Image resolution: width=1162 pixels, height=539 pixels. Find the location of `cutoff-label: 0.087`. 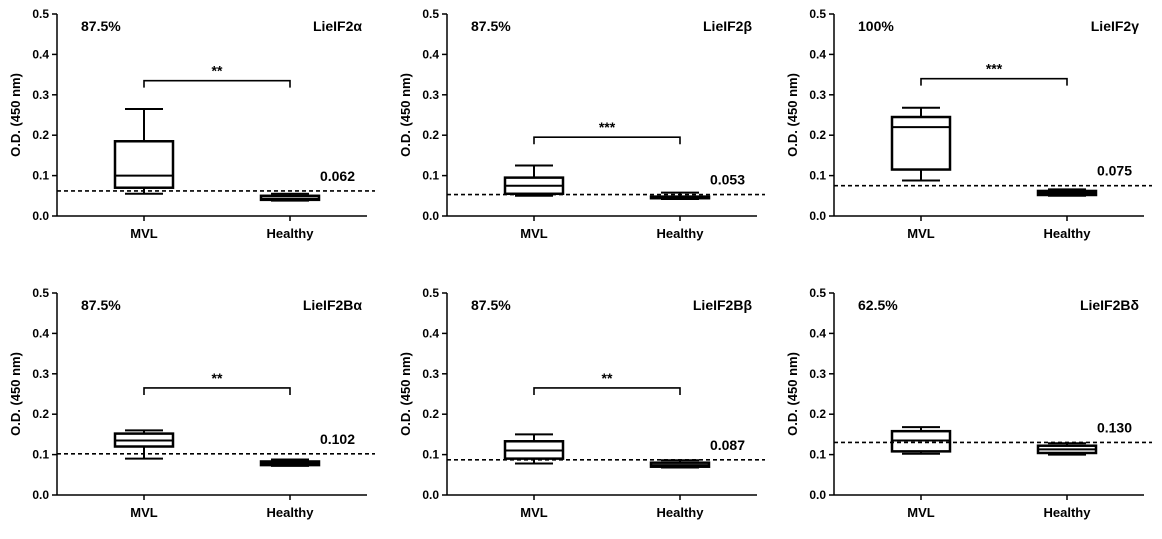

cutoff-label: 0.087 is located at coordinates (727, 445).